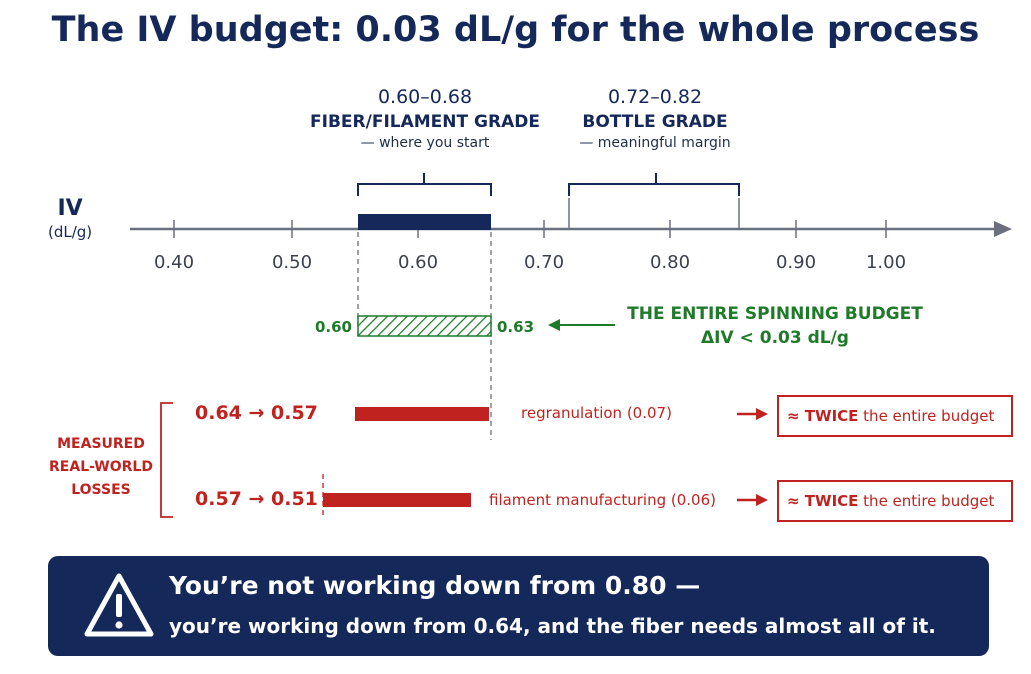 This screenshot has width=1031, height=674. Describe the element at coordinates (654, 184) in the screenshot. I see `bottle-bracket` at that location.